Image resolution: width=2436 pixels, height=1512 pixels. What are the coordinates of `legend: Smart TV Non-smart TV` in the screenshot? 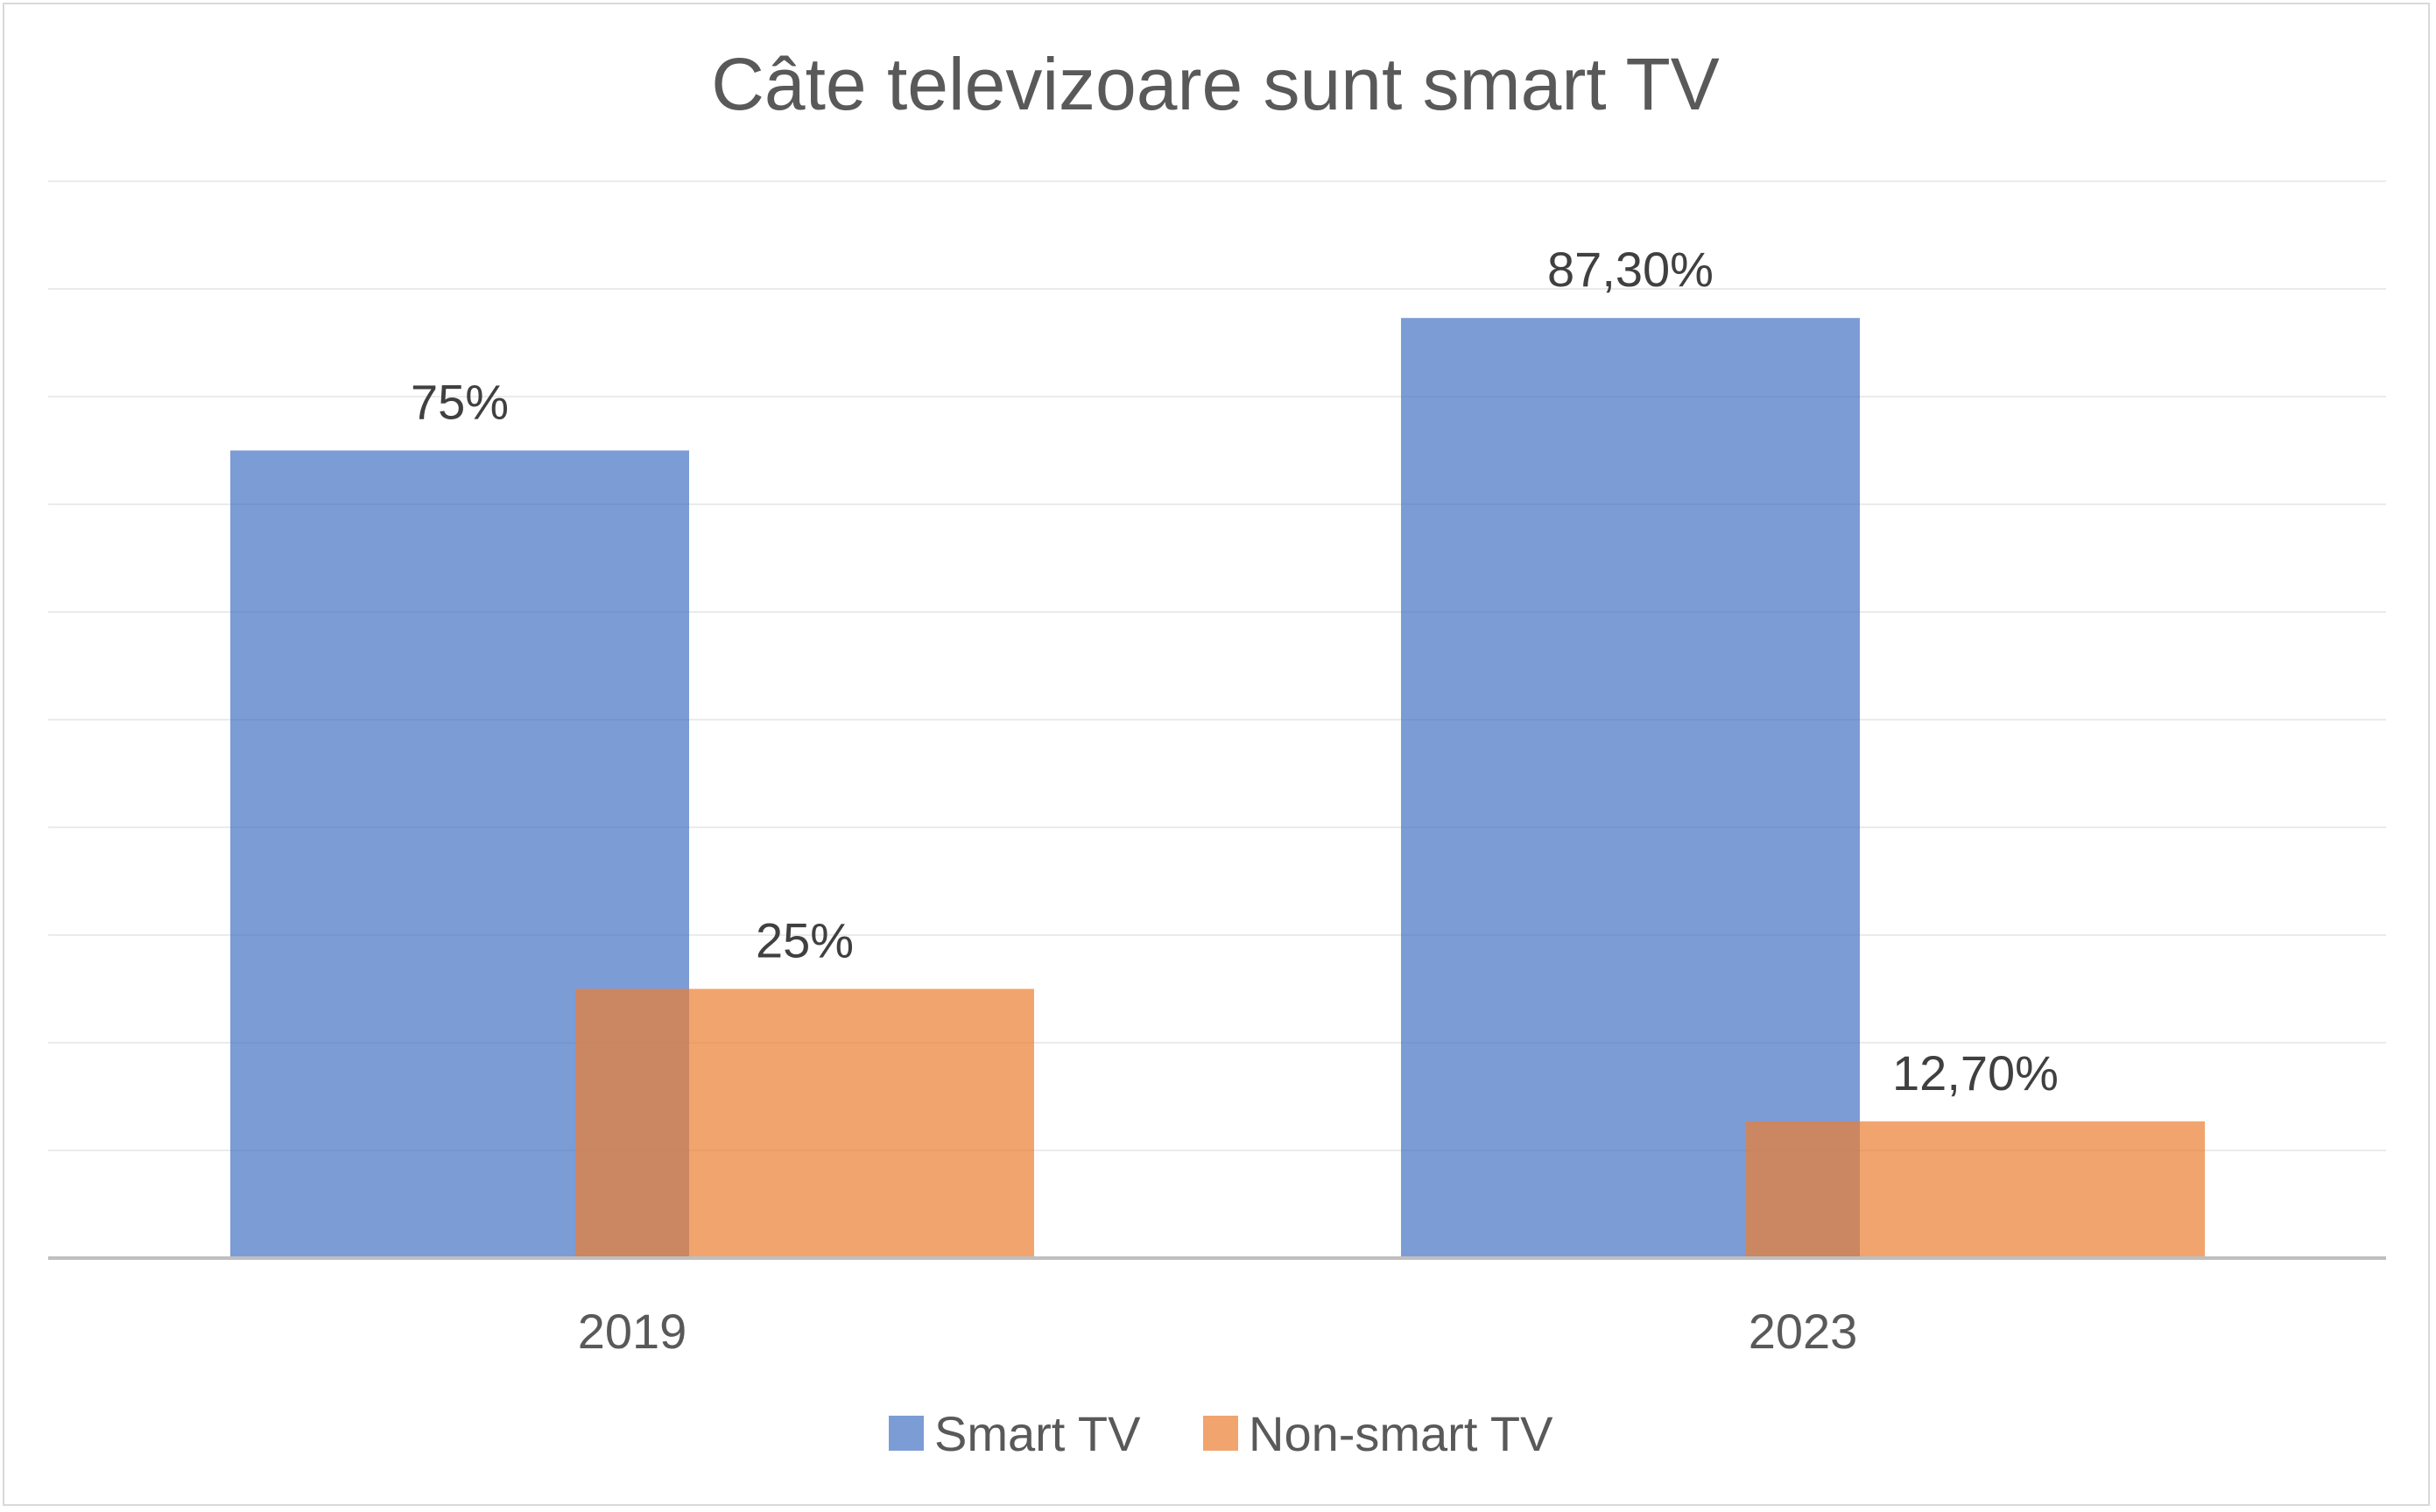 It's located at (1221, 1434).